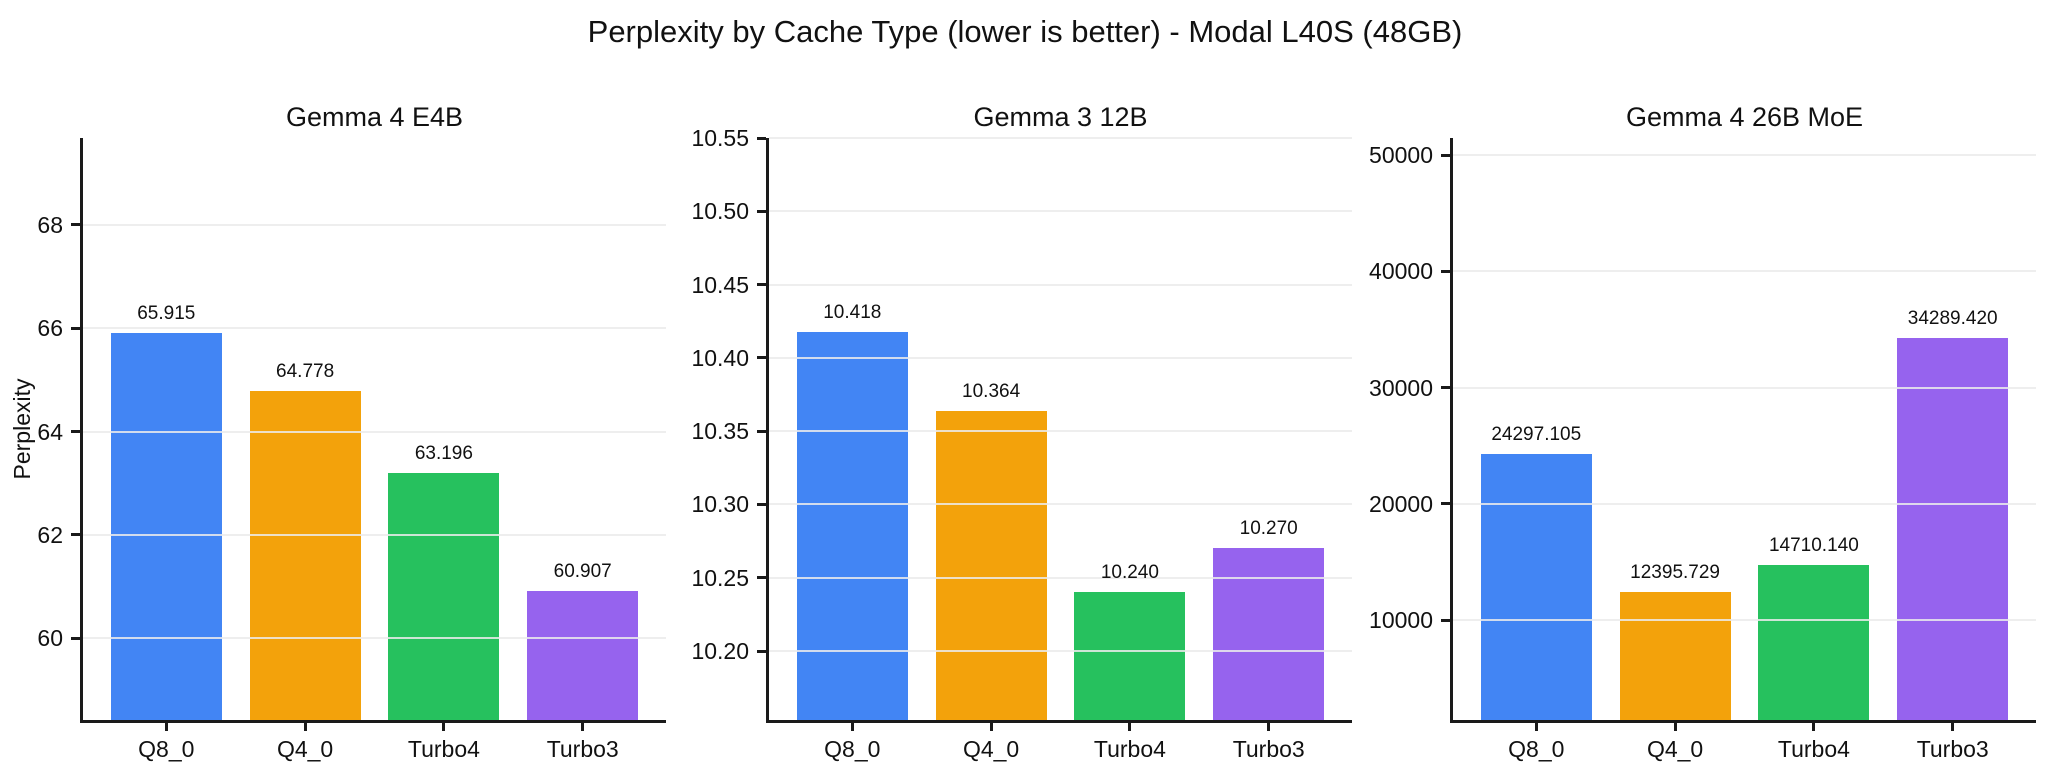 The image size is (2050, 770). What do you see at coordinates (720, 504) in the screenshot?
I see `y-tick-label: 10.30` at bounding box center [720, 504].